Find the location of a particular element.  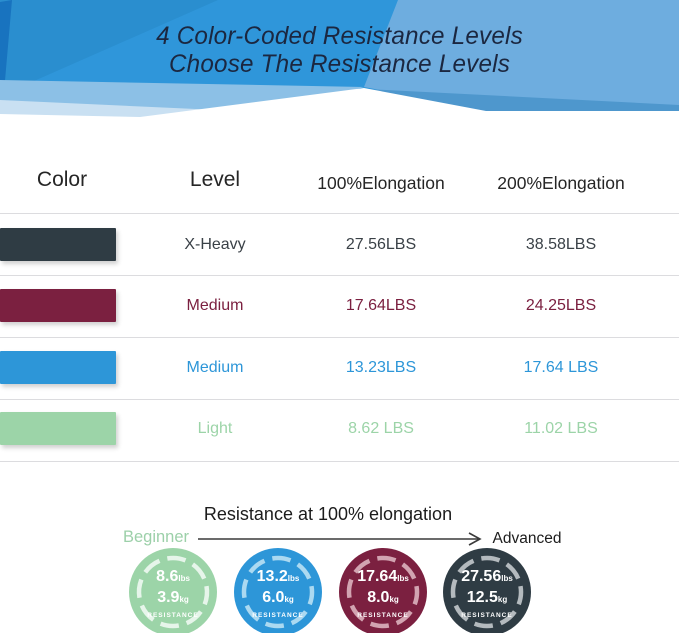

resistance-badge-heavy: 17.64lbs 8.0kg RESISTANCE is located at coordinates (383, 590).